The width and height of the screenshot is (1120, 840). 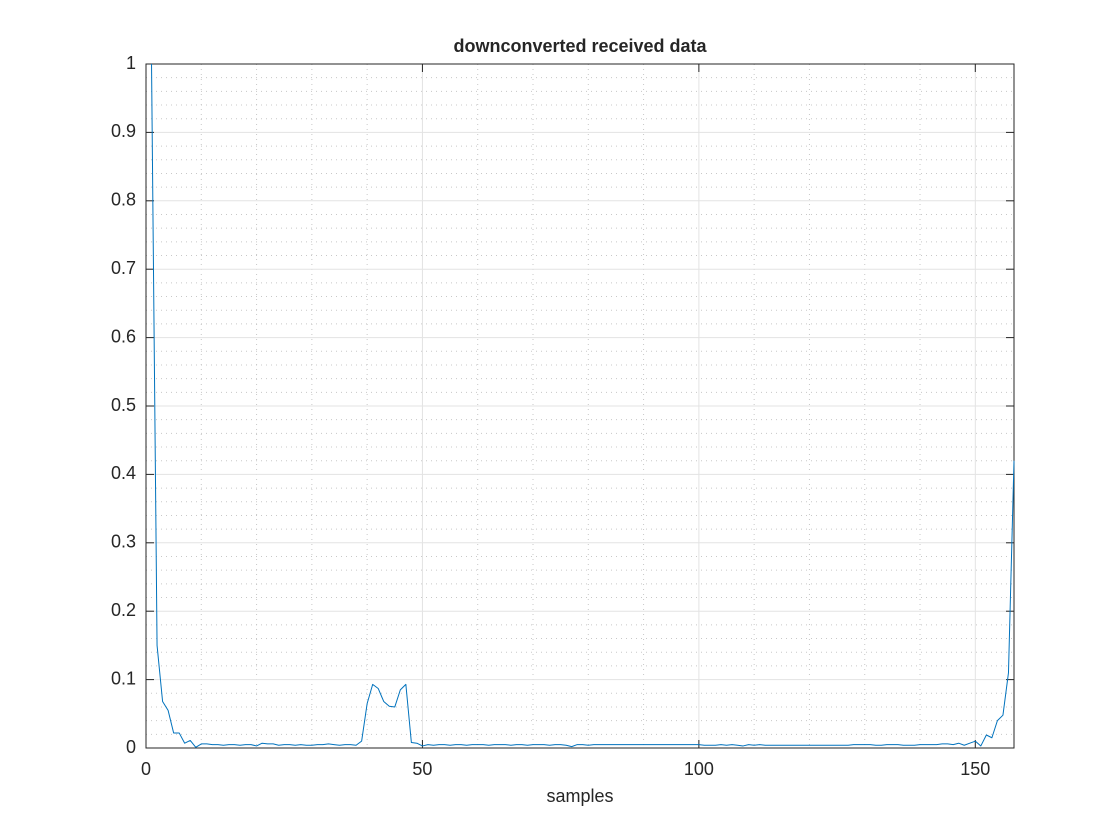 What do you see at coordinates (699, 769) in the screenshot?
I see `x-tick-label: 100` at bounding box center [699, 769].